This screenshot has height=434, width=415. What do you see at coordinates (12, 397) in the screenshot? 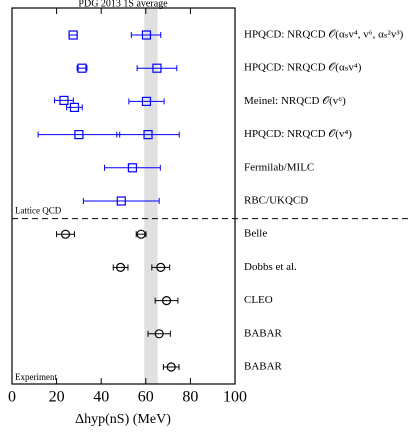
I see `x-tick-label: 0` at bounding box center [12, 397].